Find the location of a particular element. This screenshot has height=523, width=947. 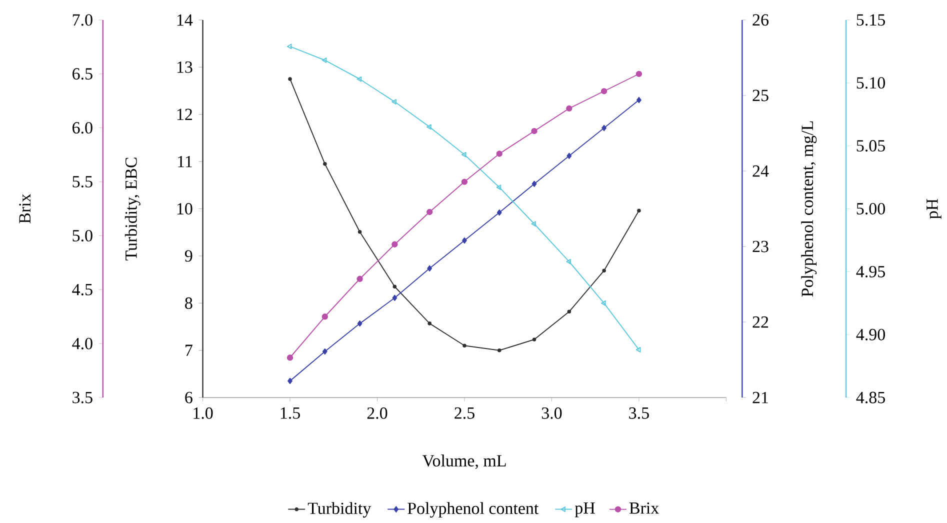

y3-tick-label: 5.05 is located at coordinates (870, 146).